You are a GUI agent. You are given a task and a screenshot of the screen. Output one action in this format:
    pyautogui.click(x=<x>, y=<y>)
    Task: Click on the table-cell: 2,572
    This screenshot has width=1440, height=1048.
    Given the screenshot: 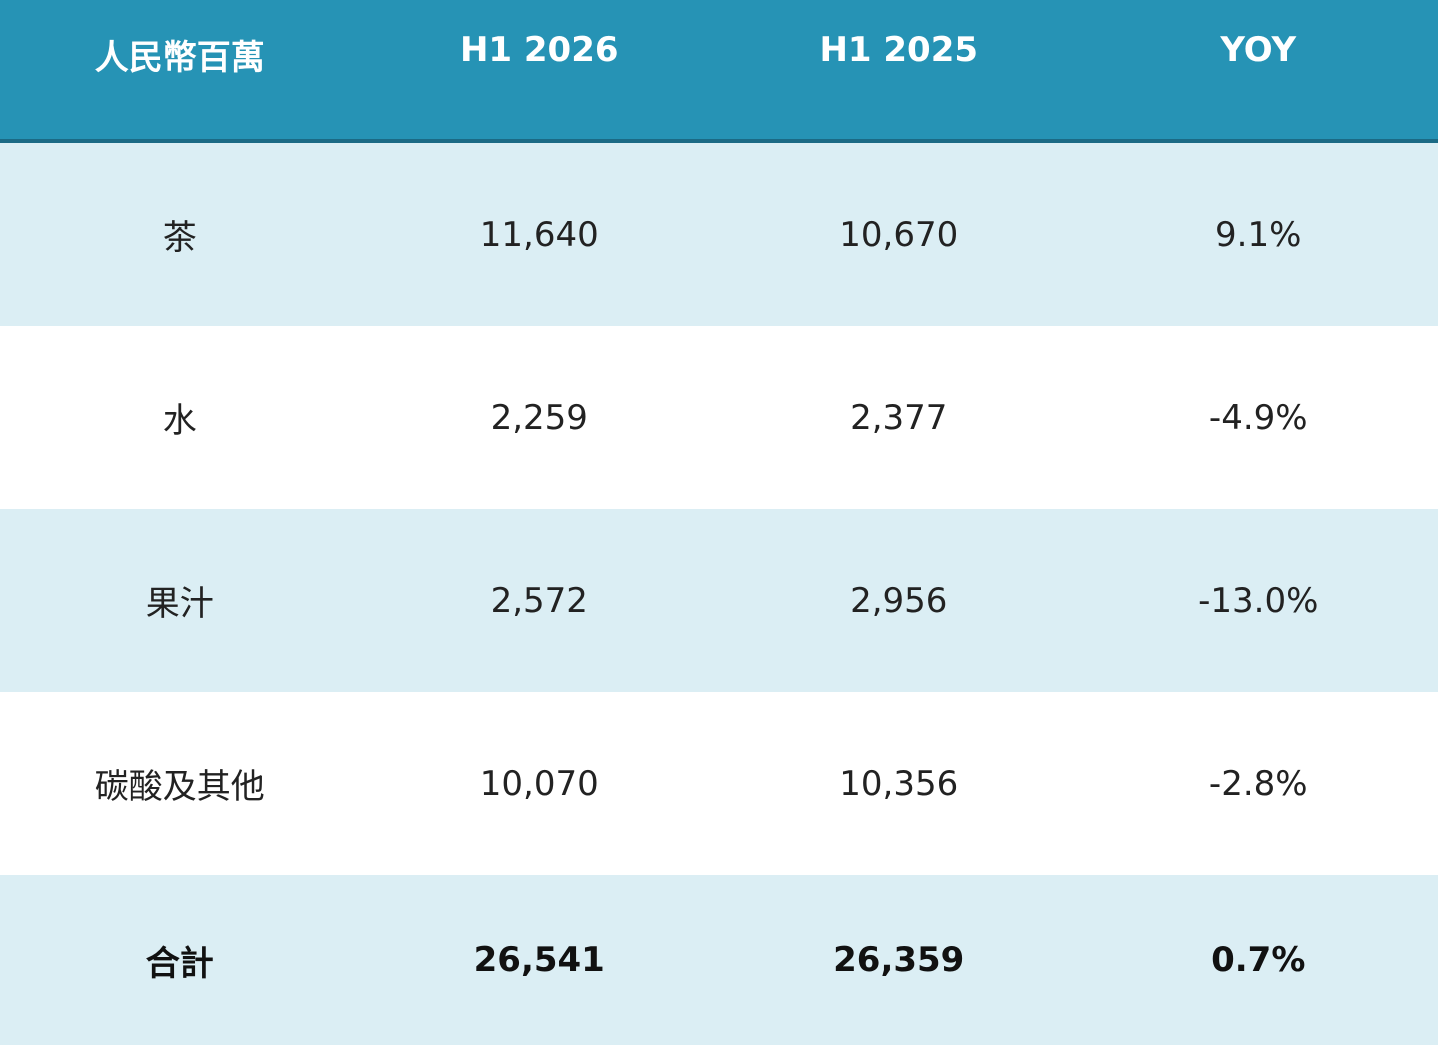 What is the action you would take?
    pyautogui.click(x=539, y=600)
    